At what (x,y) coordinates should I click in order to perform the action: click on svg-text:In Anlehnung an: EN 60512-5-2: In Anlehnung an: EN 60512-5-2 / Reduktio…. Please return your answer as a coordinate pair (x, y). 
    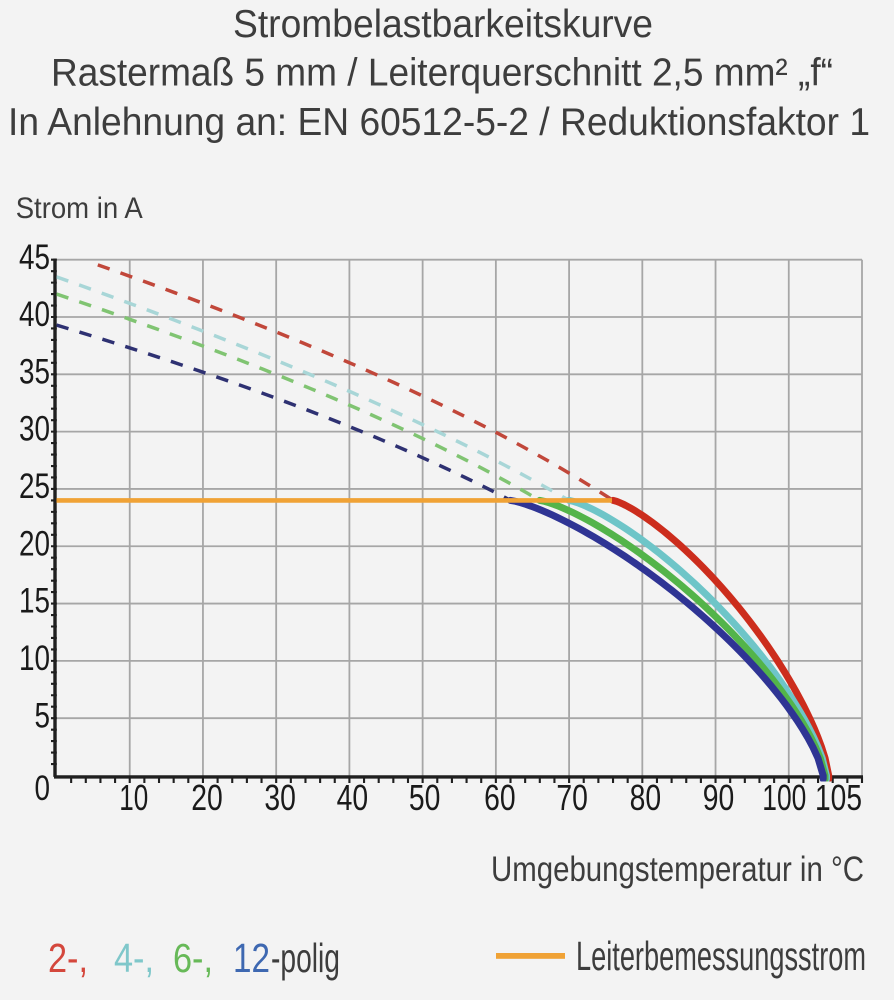
    Looking at the image, I should click on (439, 122).